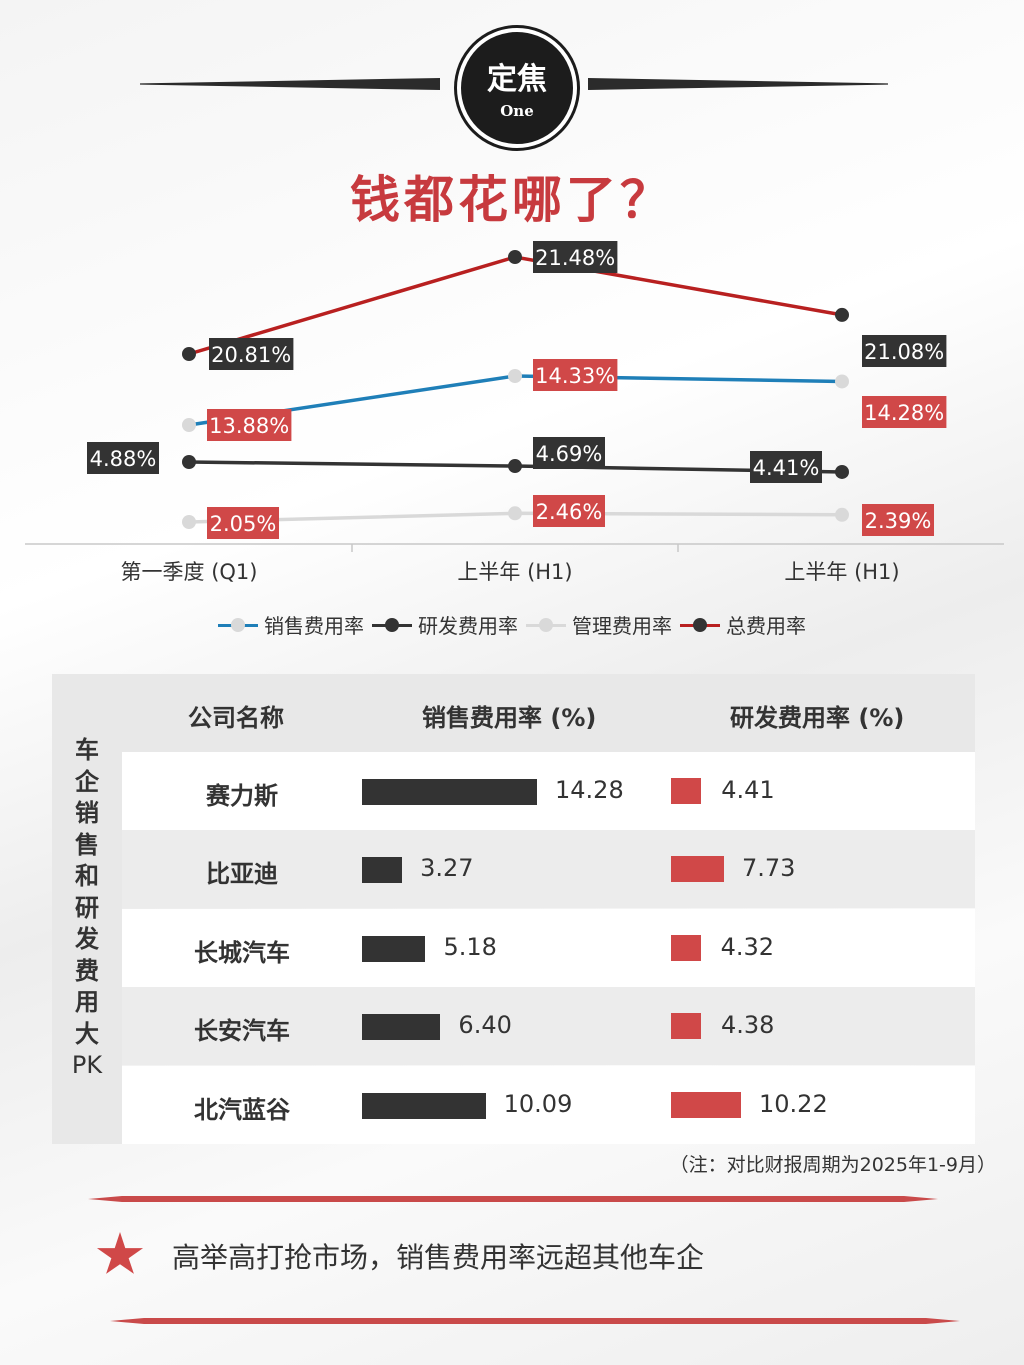  Describe the element at coordinates (832, 1165) in the screenshot. I see `footnote: （注：对比财报周期为2025年1-9月）` at that location.